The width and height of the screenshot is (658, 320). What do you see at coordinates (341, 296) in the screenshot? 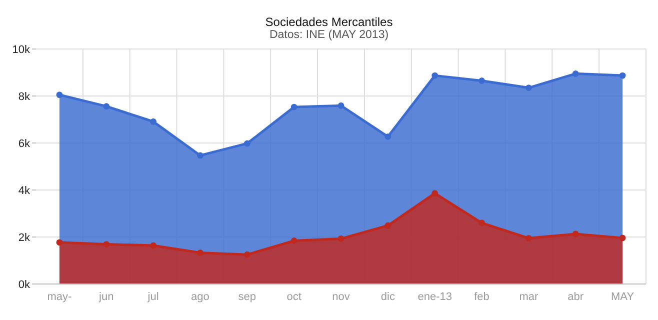
I see `x-tick-label: nov` at bounding box center [341, 296].